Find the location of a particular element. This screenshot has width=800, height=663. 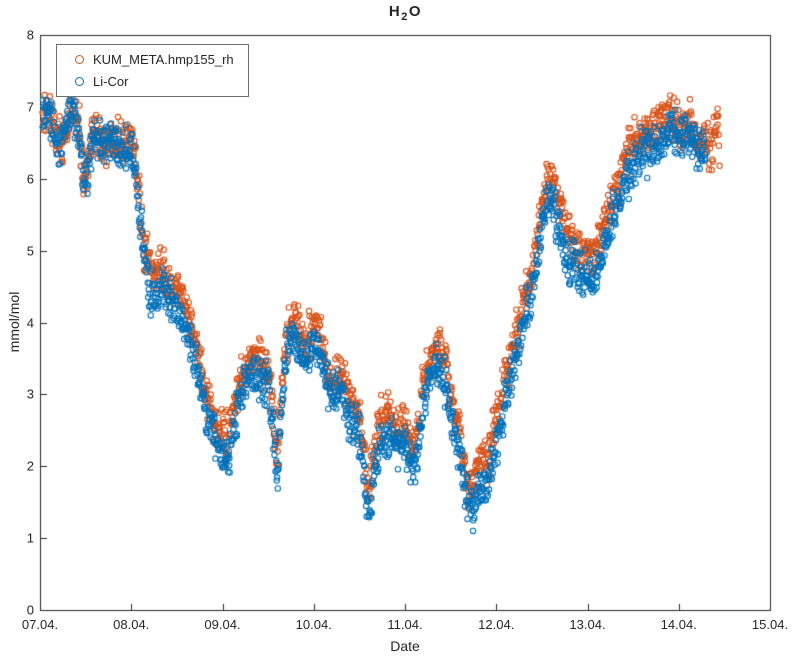

legend: KUM_META.hmp155_rh Li-Cor is located at coordinates (152, 70).